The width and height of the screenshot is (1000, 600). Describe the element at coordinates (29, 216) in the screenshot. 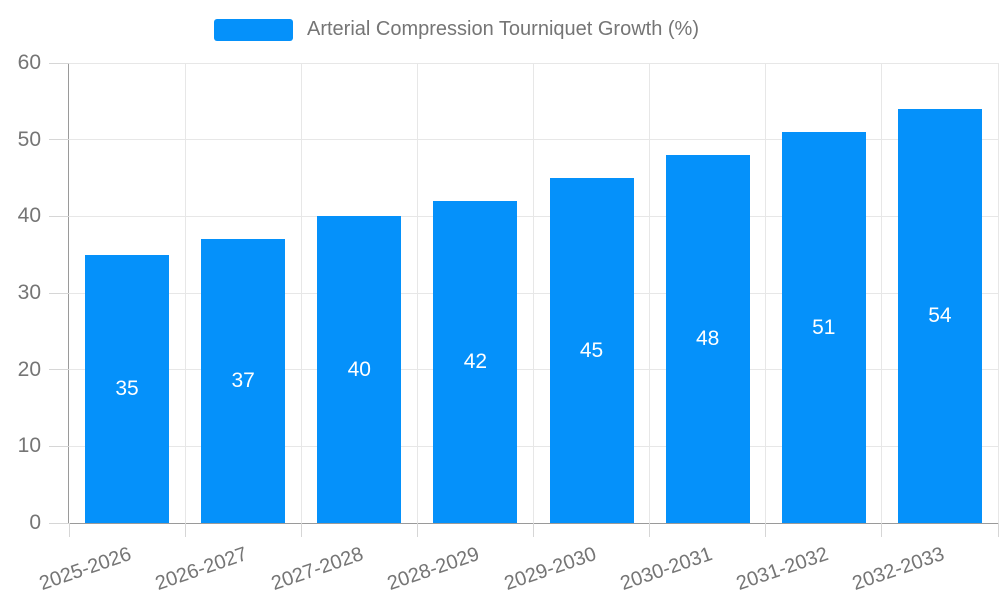

I see `y-axis-label: 40` at that location.